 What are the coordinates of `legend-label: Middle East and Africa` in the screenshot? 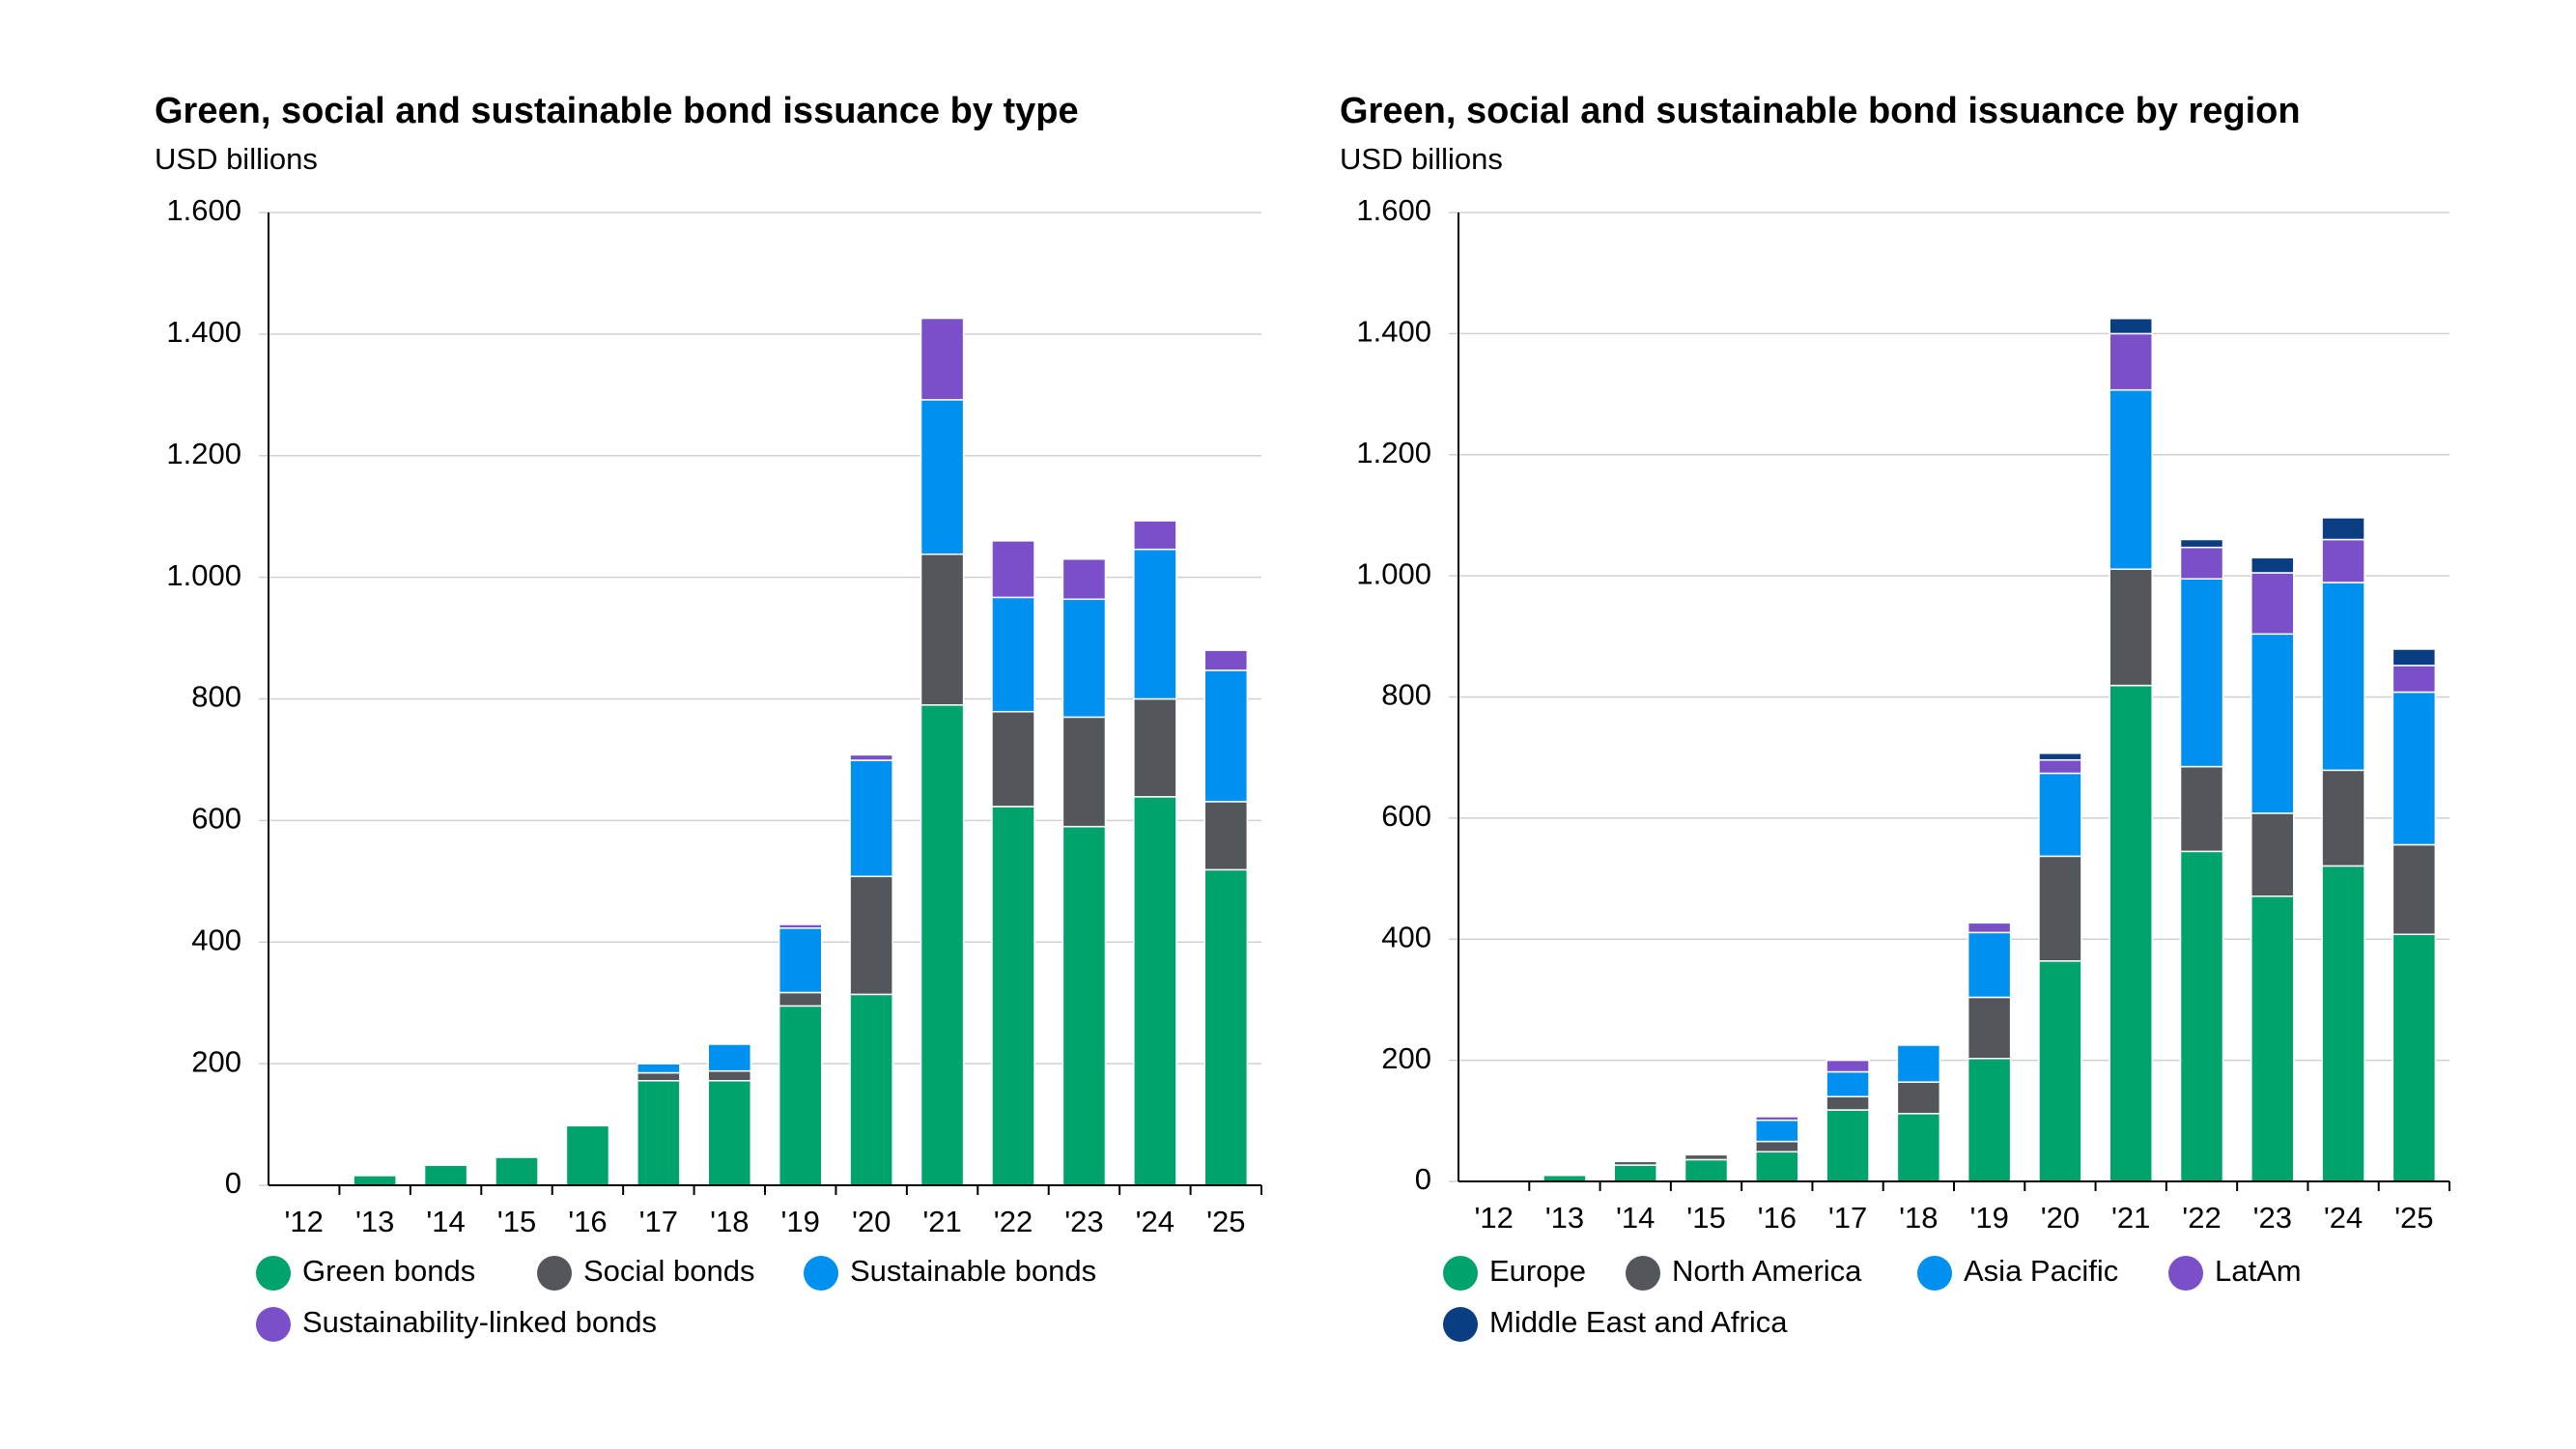 It's located at (1638, 1322).